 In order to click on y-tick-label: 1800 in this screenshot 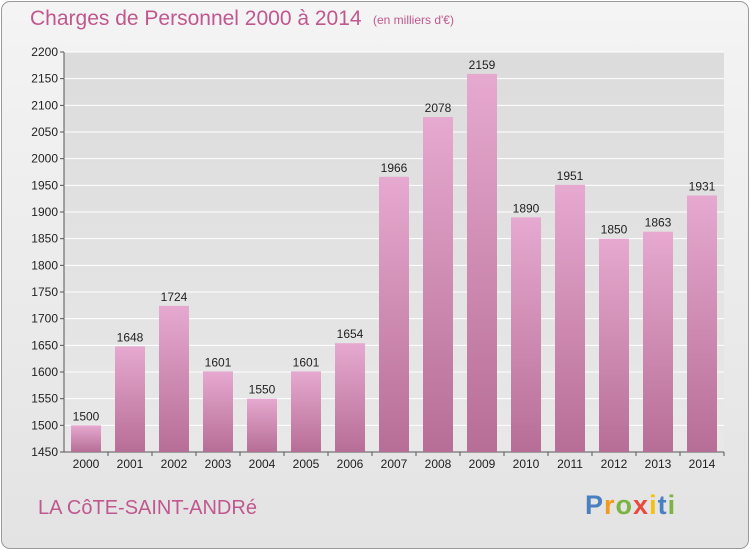, I will do `click(44, 265)`.